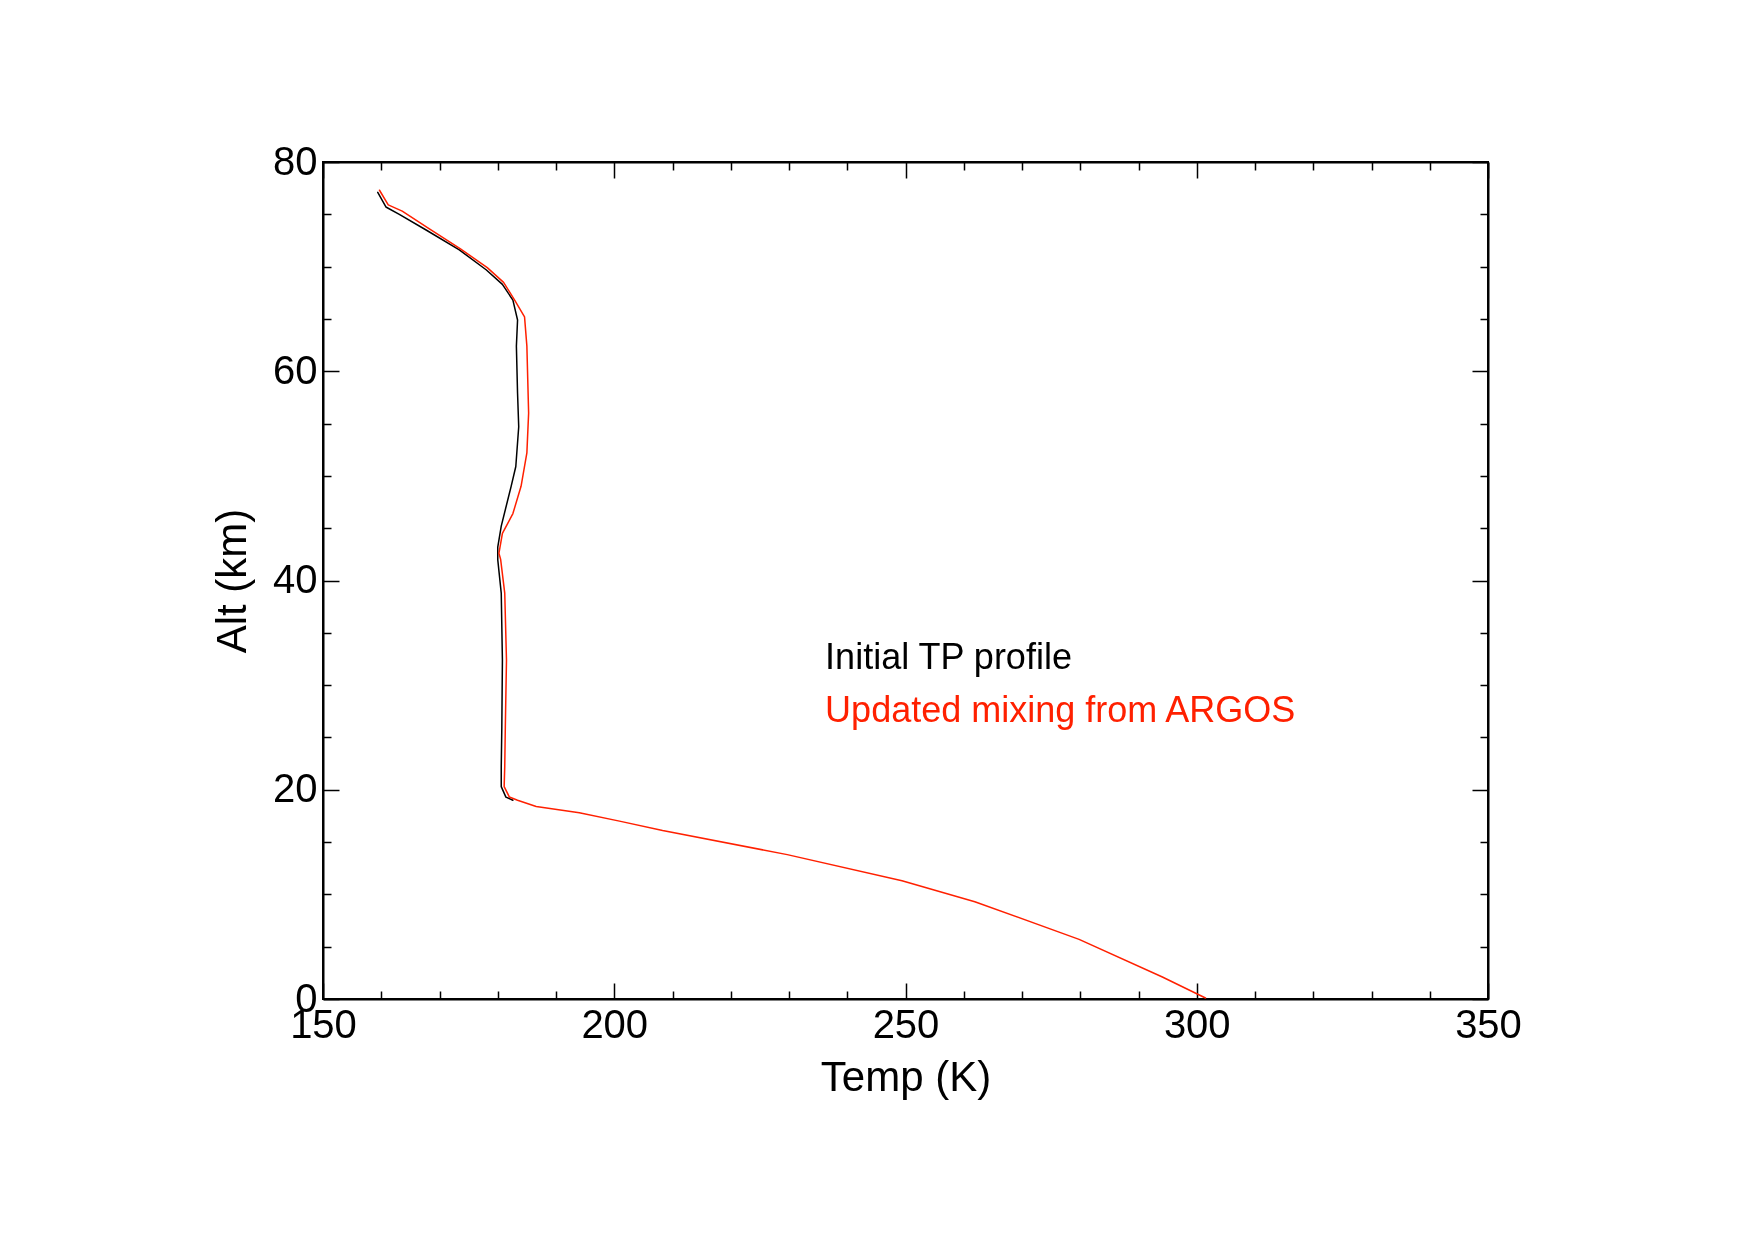 This screenshot has height=1240, width=1755. I want to click on x-tick-label: 200, so click(615, 1023).